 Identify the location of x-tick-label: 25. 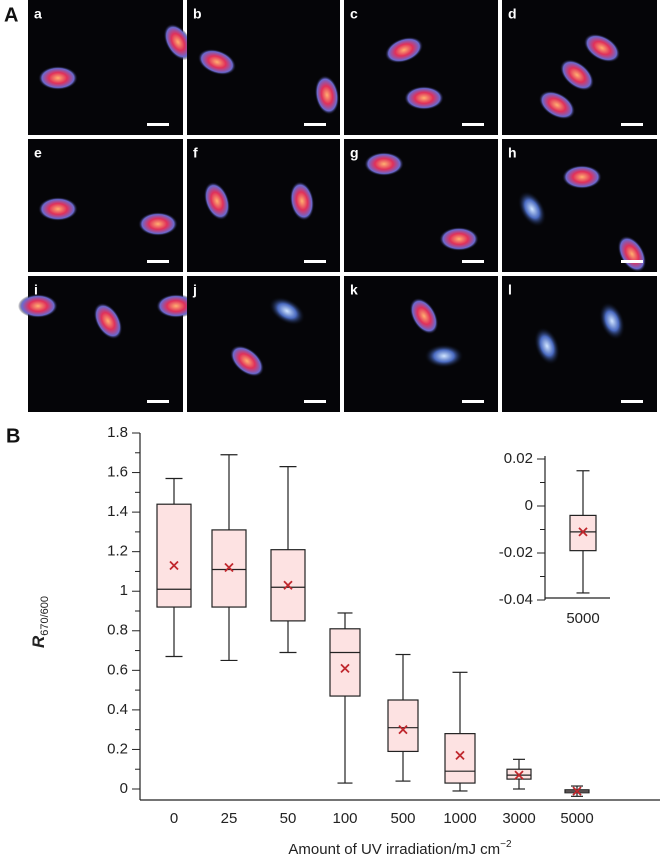
(229, 818).